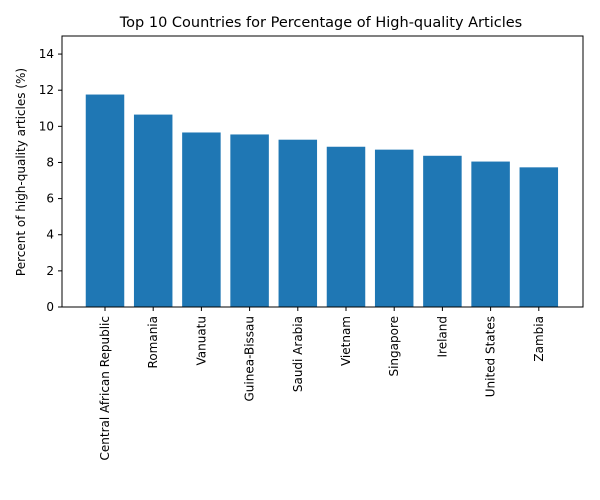 Image resolution: width=600 pixels, height=500 pixels. What do you see at coordinates (50, 162) in the screenshot?
I see `y-tick-label: 8` at bounding box center [50, 162].